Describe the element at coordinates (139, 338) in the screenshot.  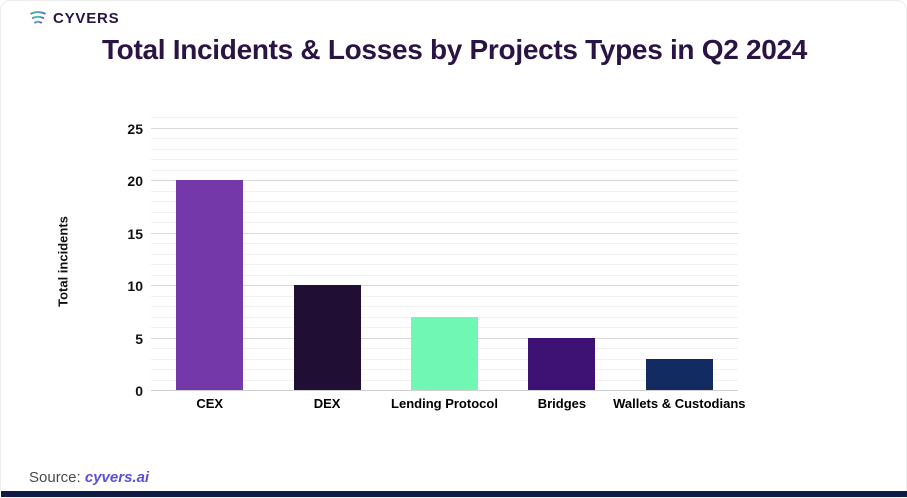
I see `y-tick-5: 5` at that location.